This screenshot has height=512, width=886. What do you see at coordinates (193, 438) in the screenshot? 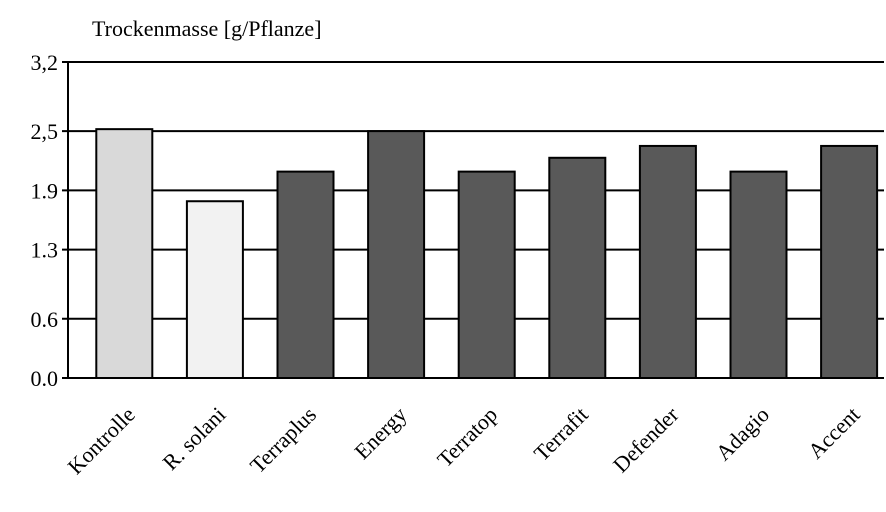
I see `x-tick-label: R. solani` at bounding box center [193, 438].